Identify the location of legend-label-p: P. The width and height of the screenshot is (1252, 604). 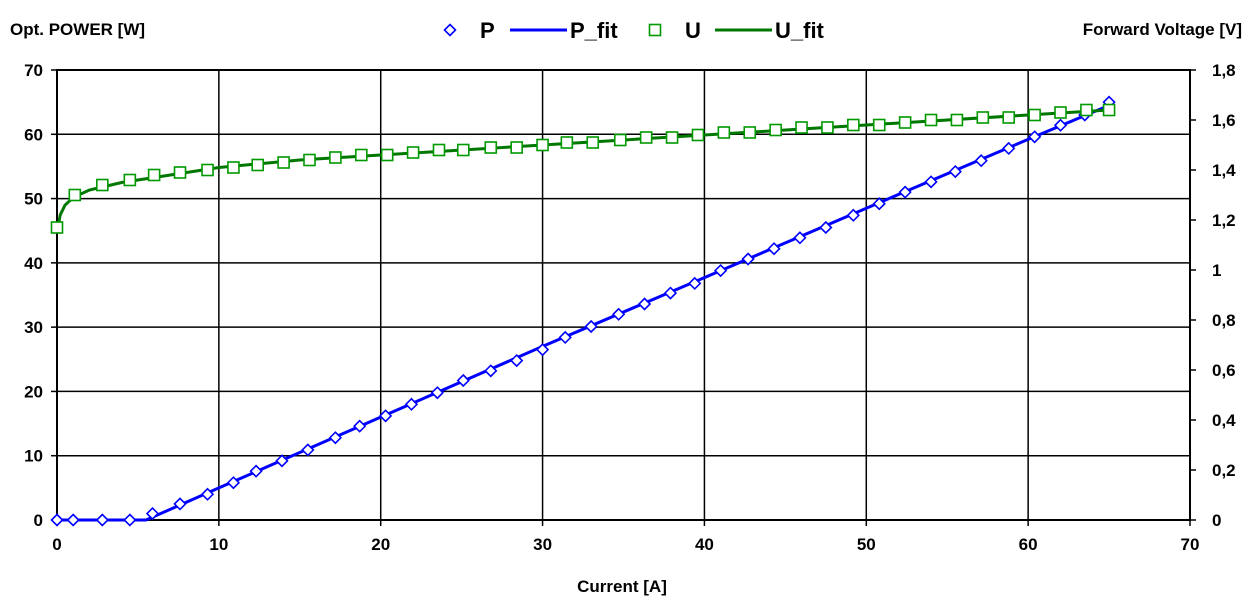
(487, 30).